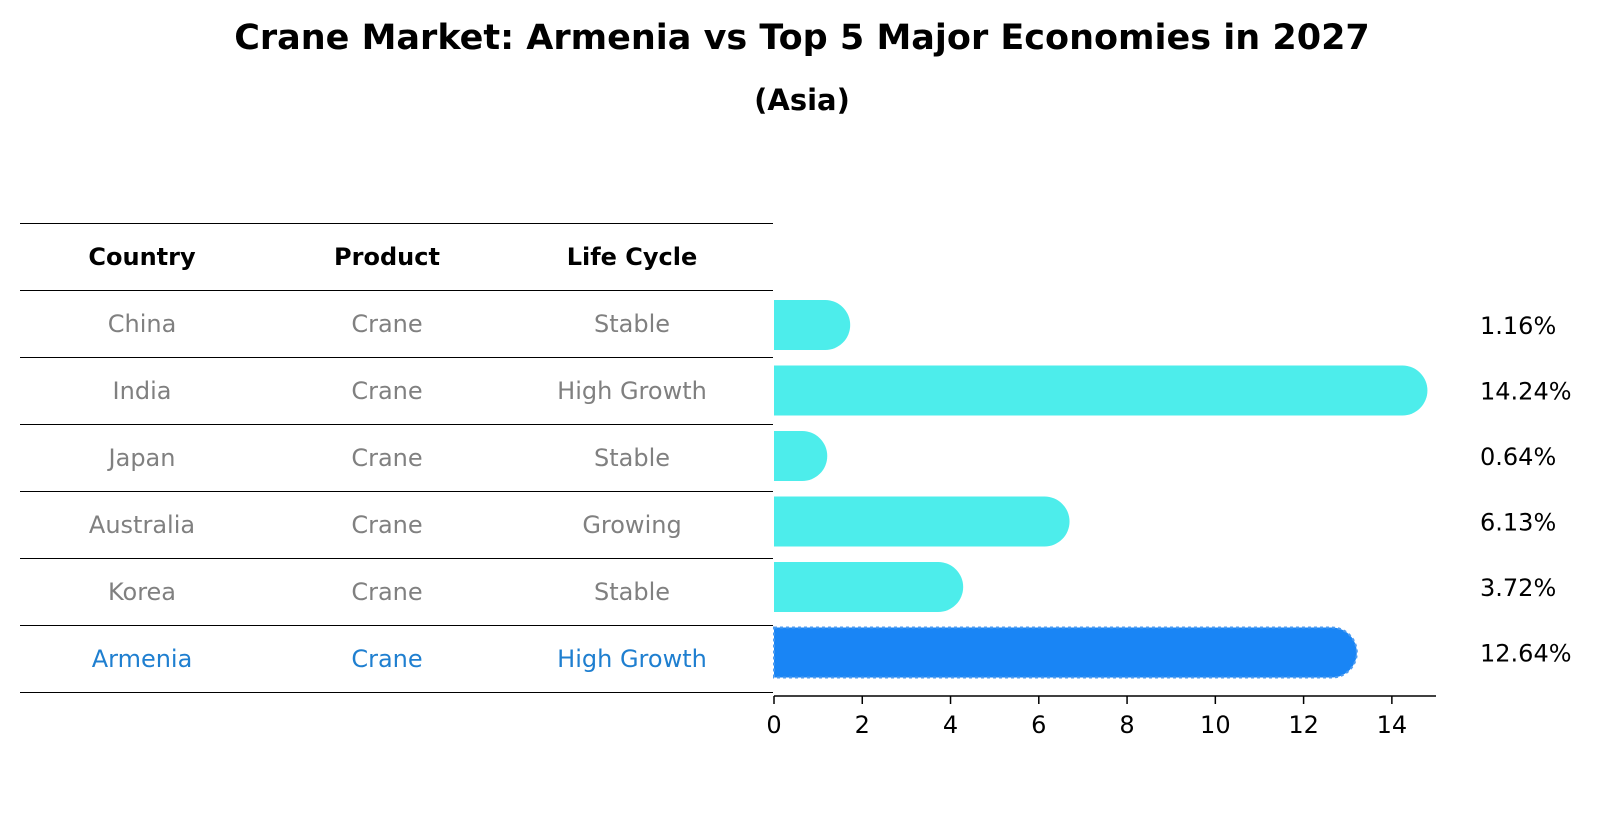  What do you see at coordinates (142, 591) in the screenshot?
I see `table-cell-country: Korea` at bounding box center [142, 591].